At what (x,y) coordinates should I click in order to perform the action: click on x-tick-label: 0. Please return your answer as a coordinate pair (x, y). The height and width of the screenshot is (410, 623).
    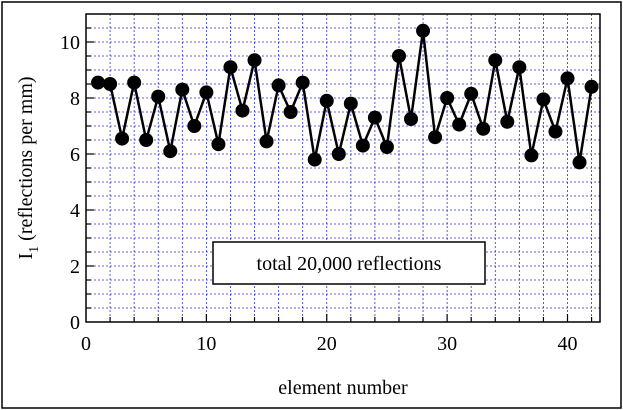
    Looking at the image, I should click on (86, 344).